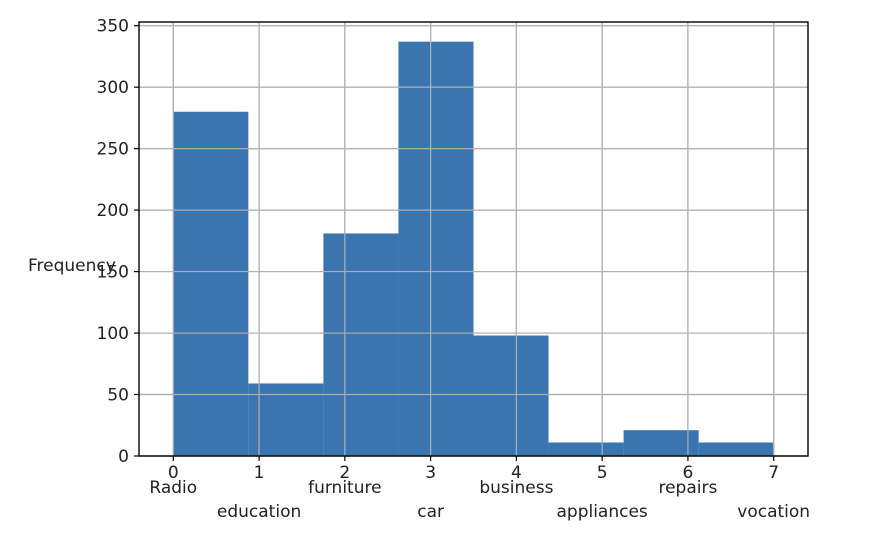 Image resolution: width=874 pixels, height=536 pixels. Describe the element at coordinates (688, 473) in the screenshot. I see `x-tick-label: 6` at that location.